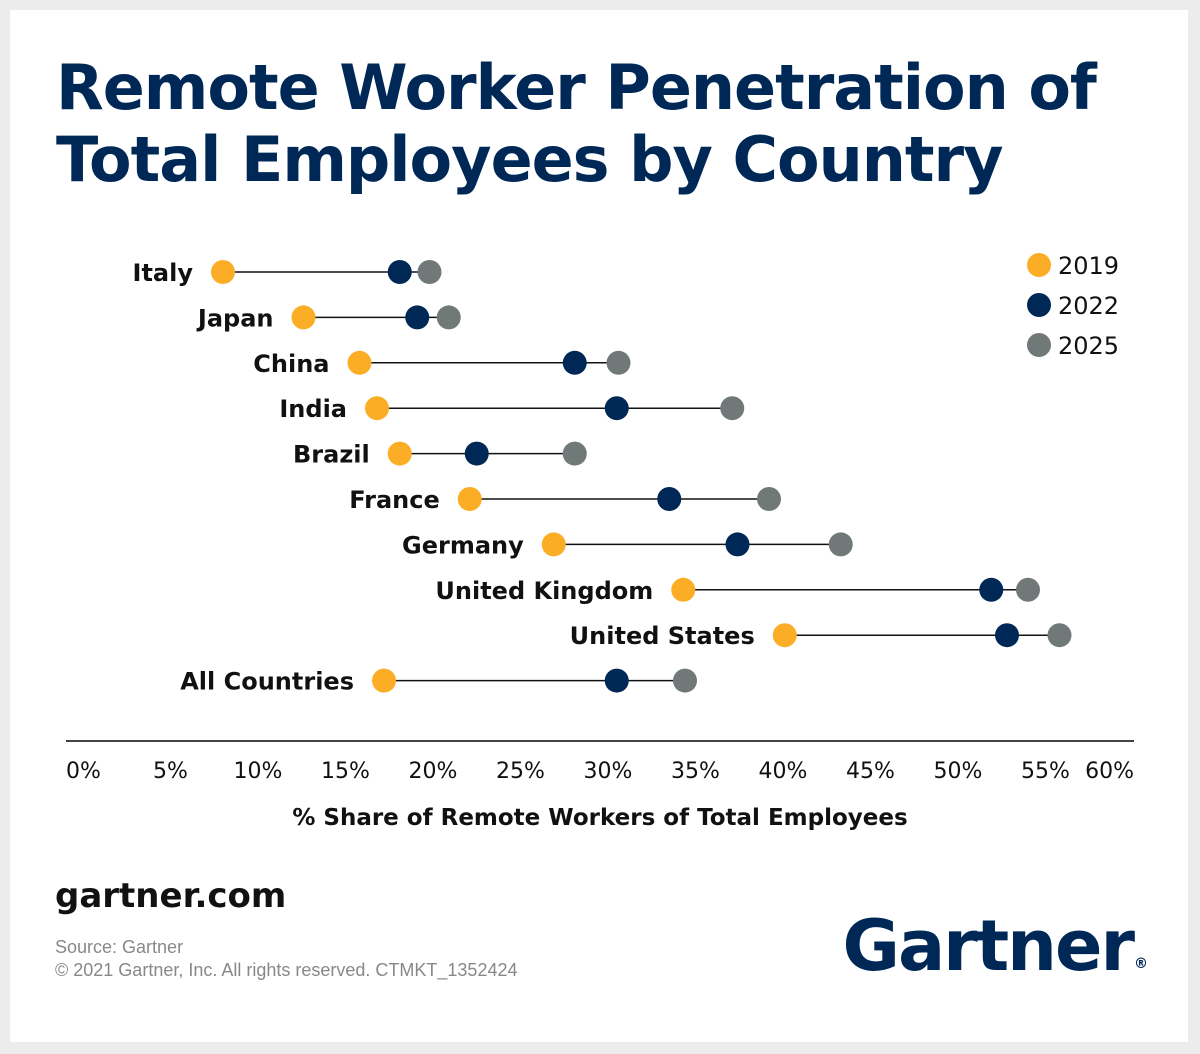  I want to click on category-label-italy: Italy, so click(163, 273).